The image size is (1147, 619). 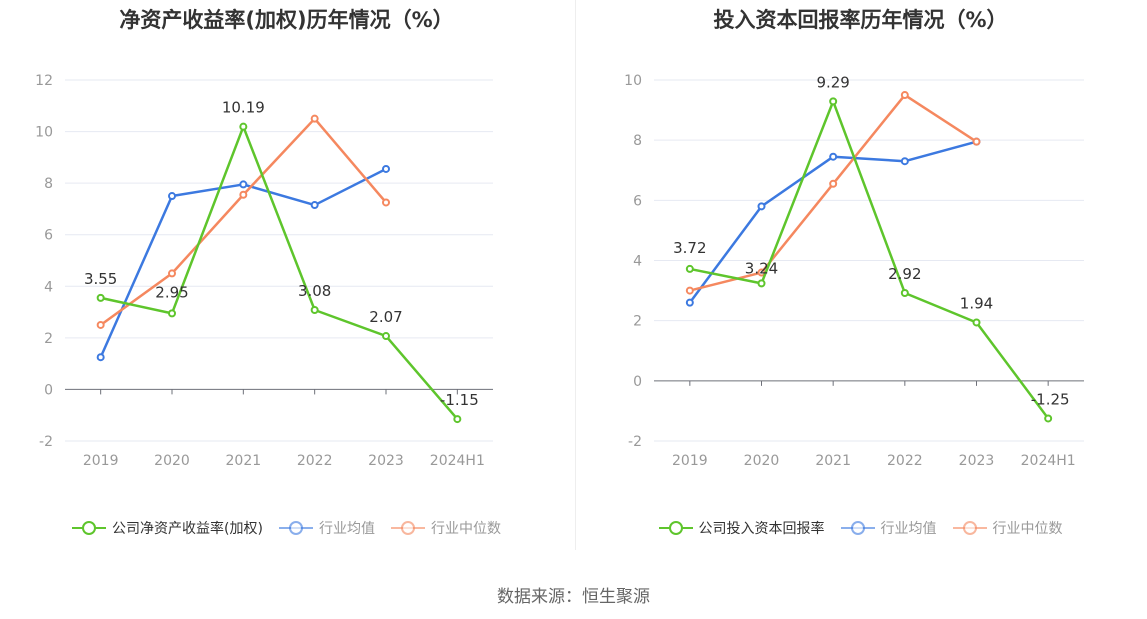 I want to click on legend-label: 公司投入资本回报率, so click(x=761, y=529).